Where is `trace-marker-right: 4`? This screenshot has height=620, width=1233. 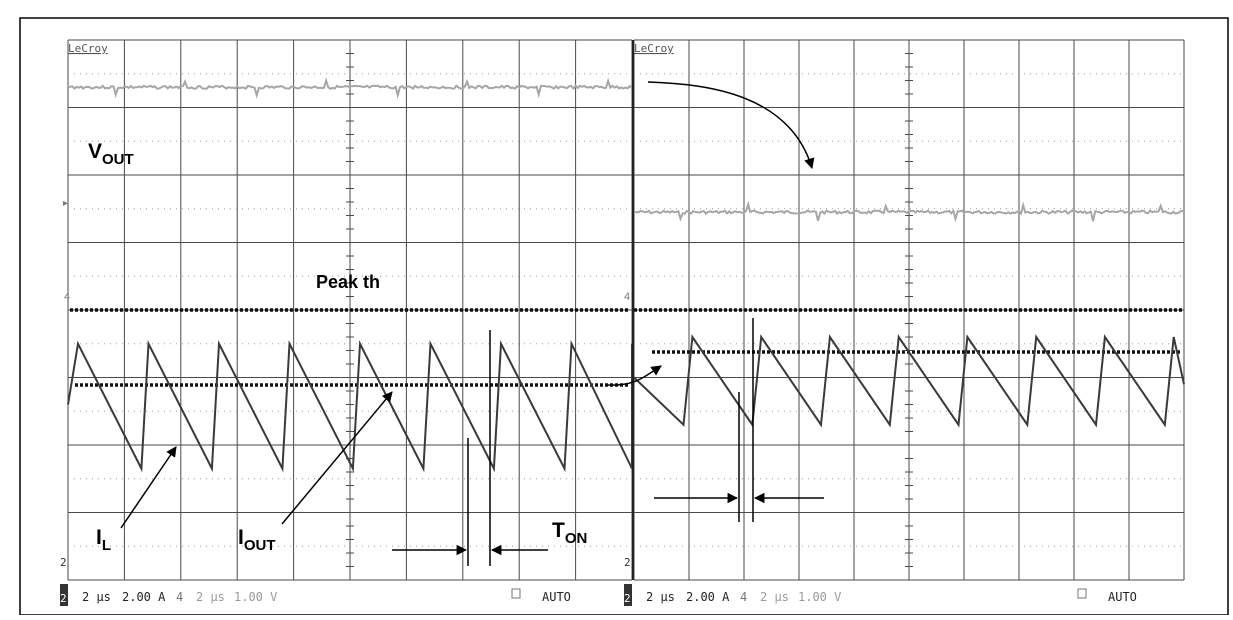
trace-marker-right: 4 is located at coordinates (627, 297).